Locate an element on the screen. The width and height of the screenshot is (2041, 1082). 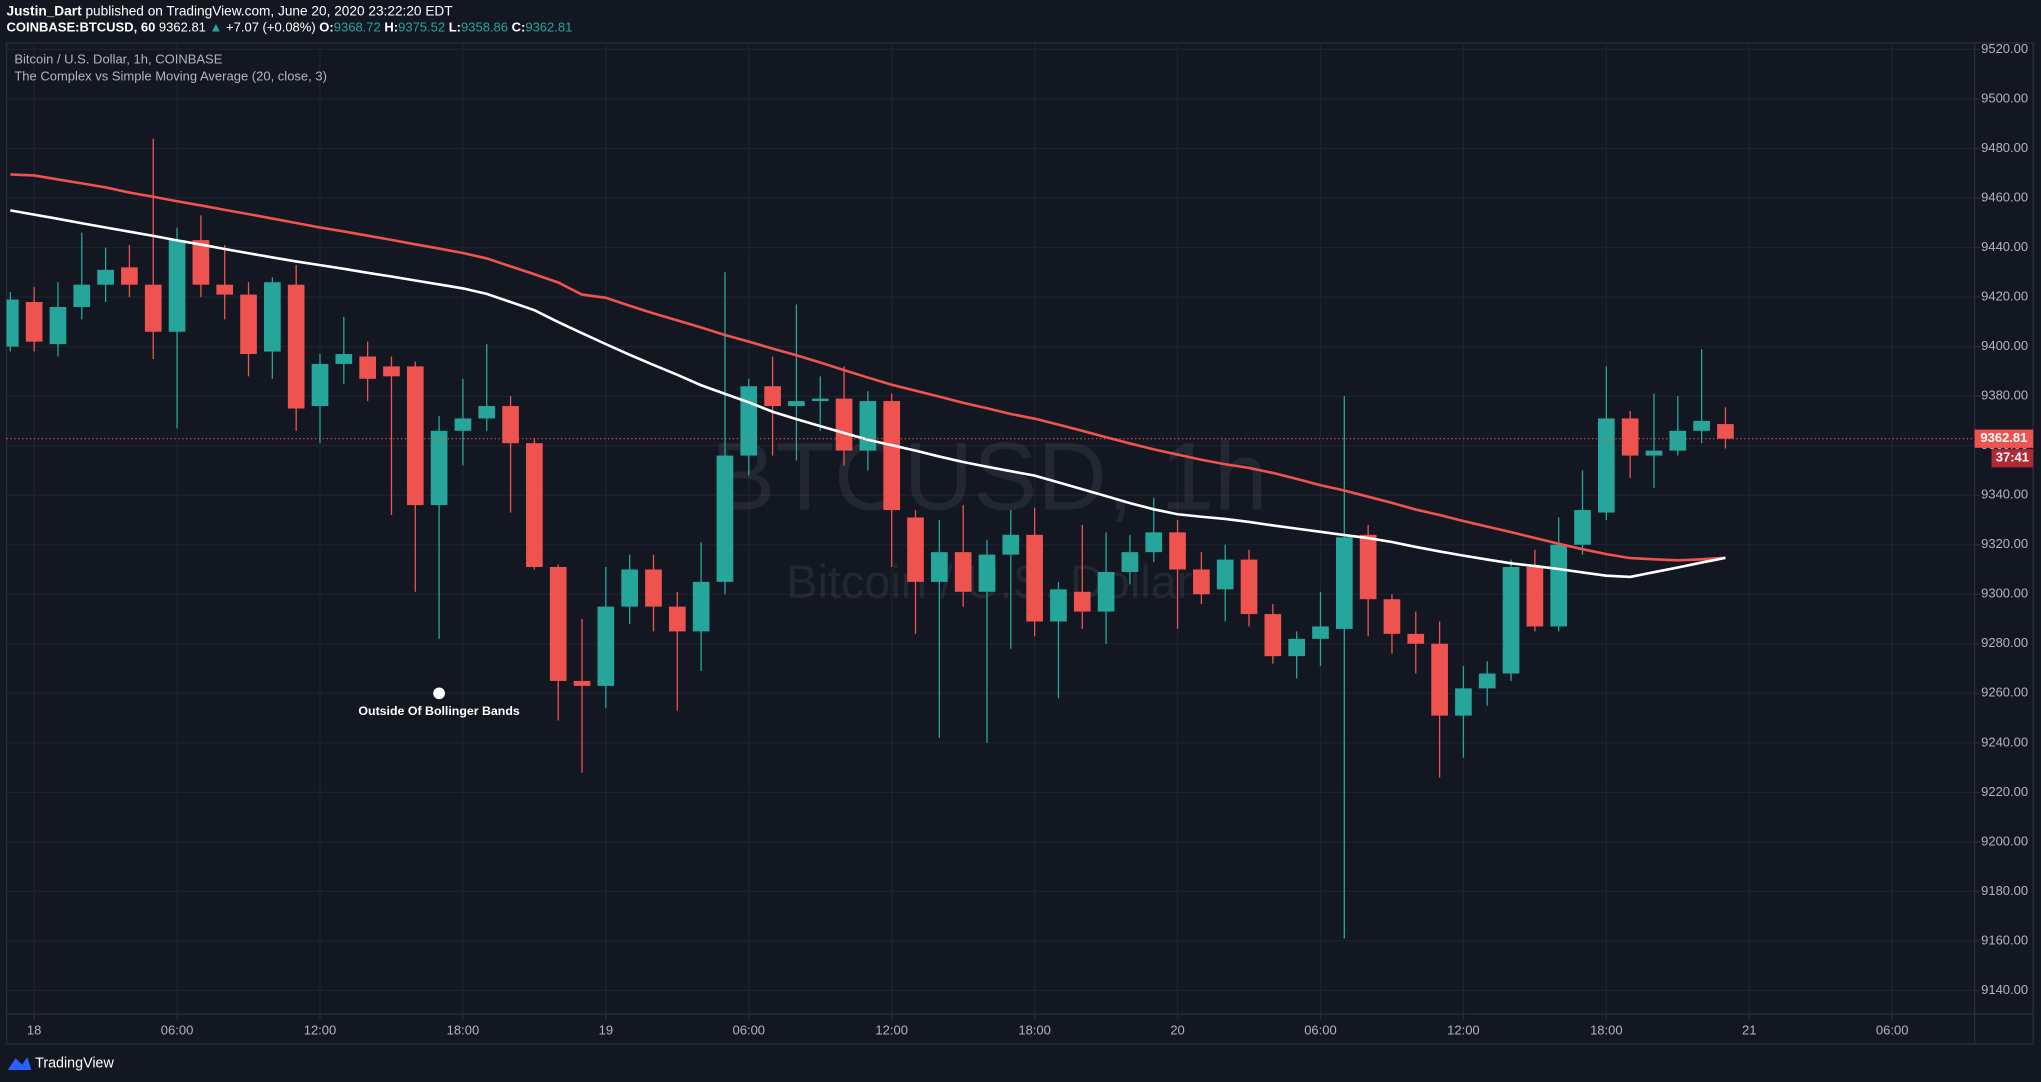
countdown: 37:41 is located at coordinates (2012, 457).